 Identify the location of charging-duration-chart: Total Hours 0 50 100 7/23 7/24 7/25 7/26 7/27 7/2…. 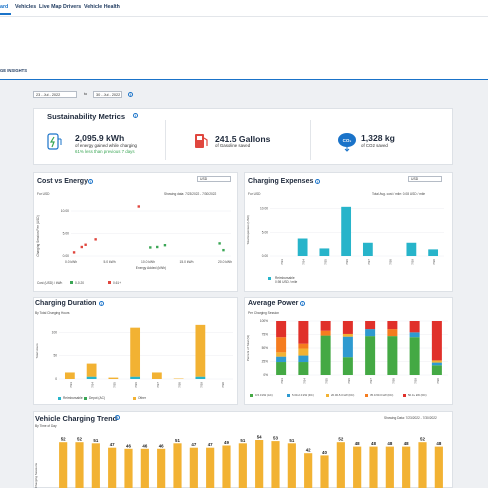
(134, 356).